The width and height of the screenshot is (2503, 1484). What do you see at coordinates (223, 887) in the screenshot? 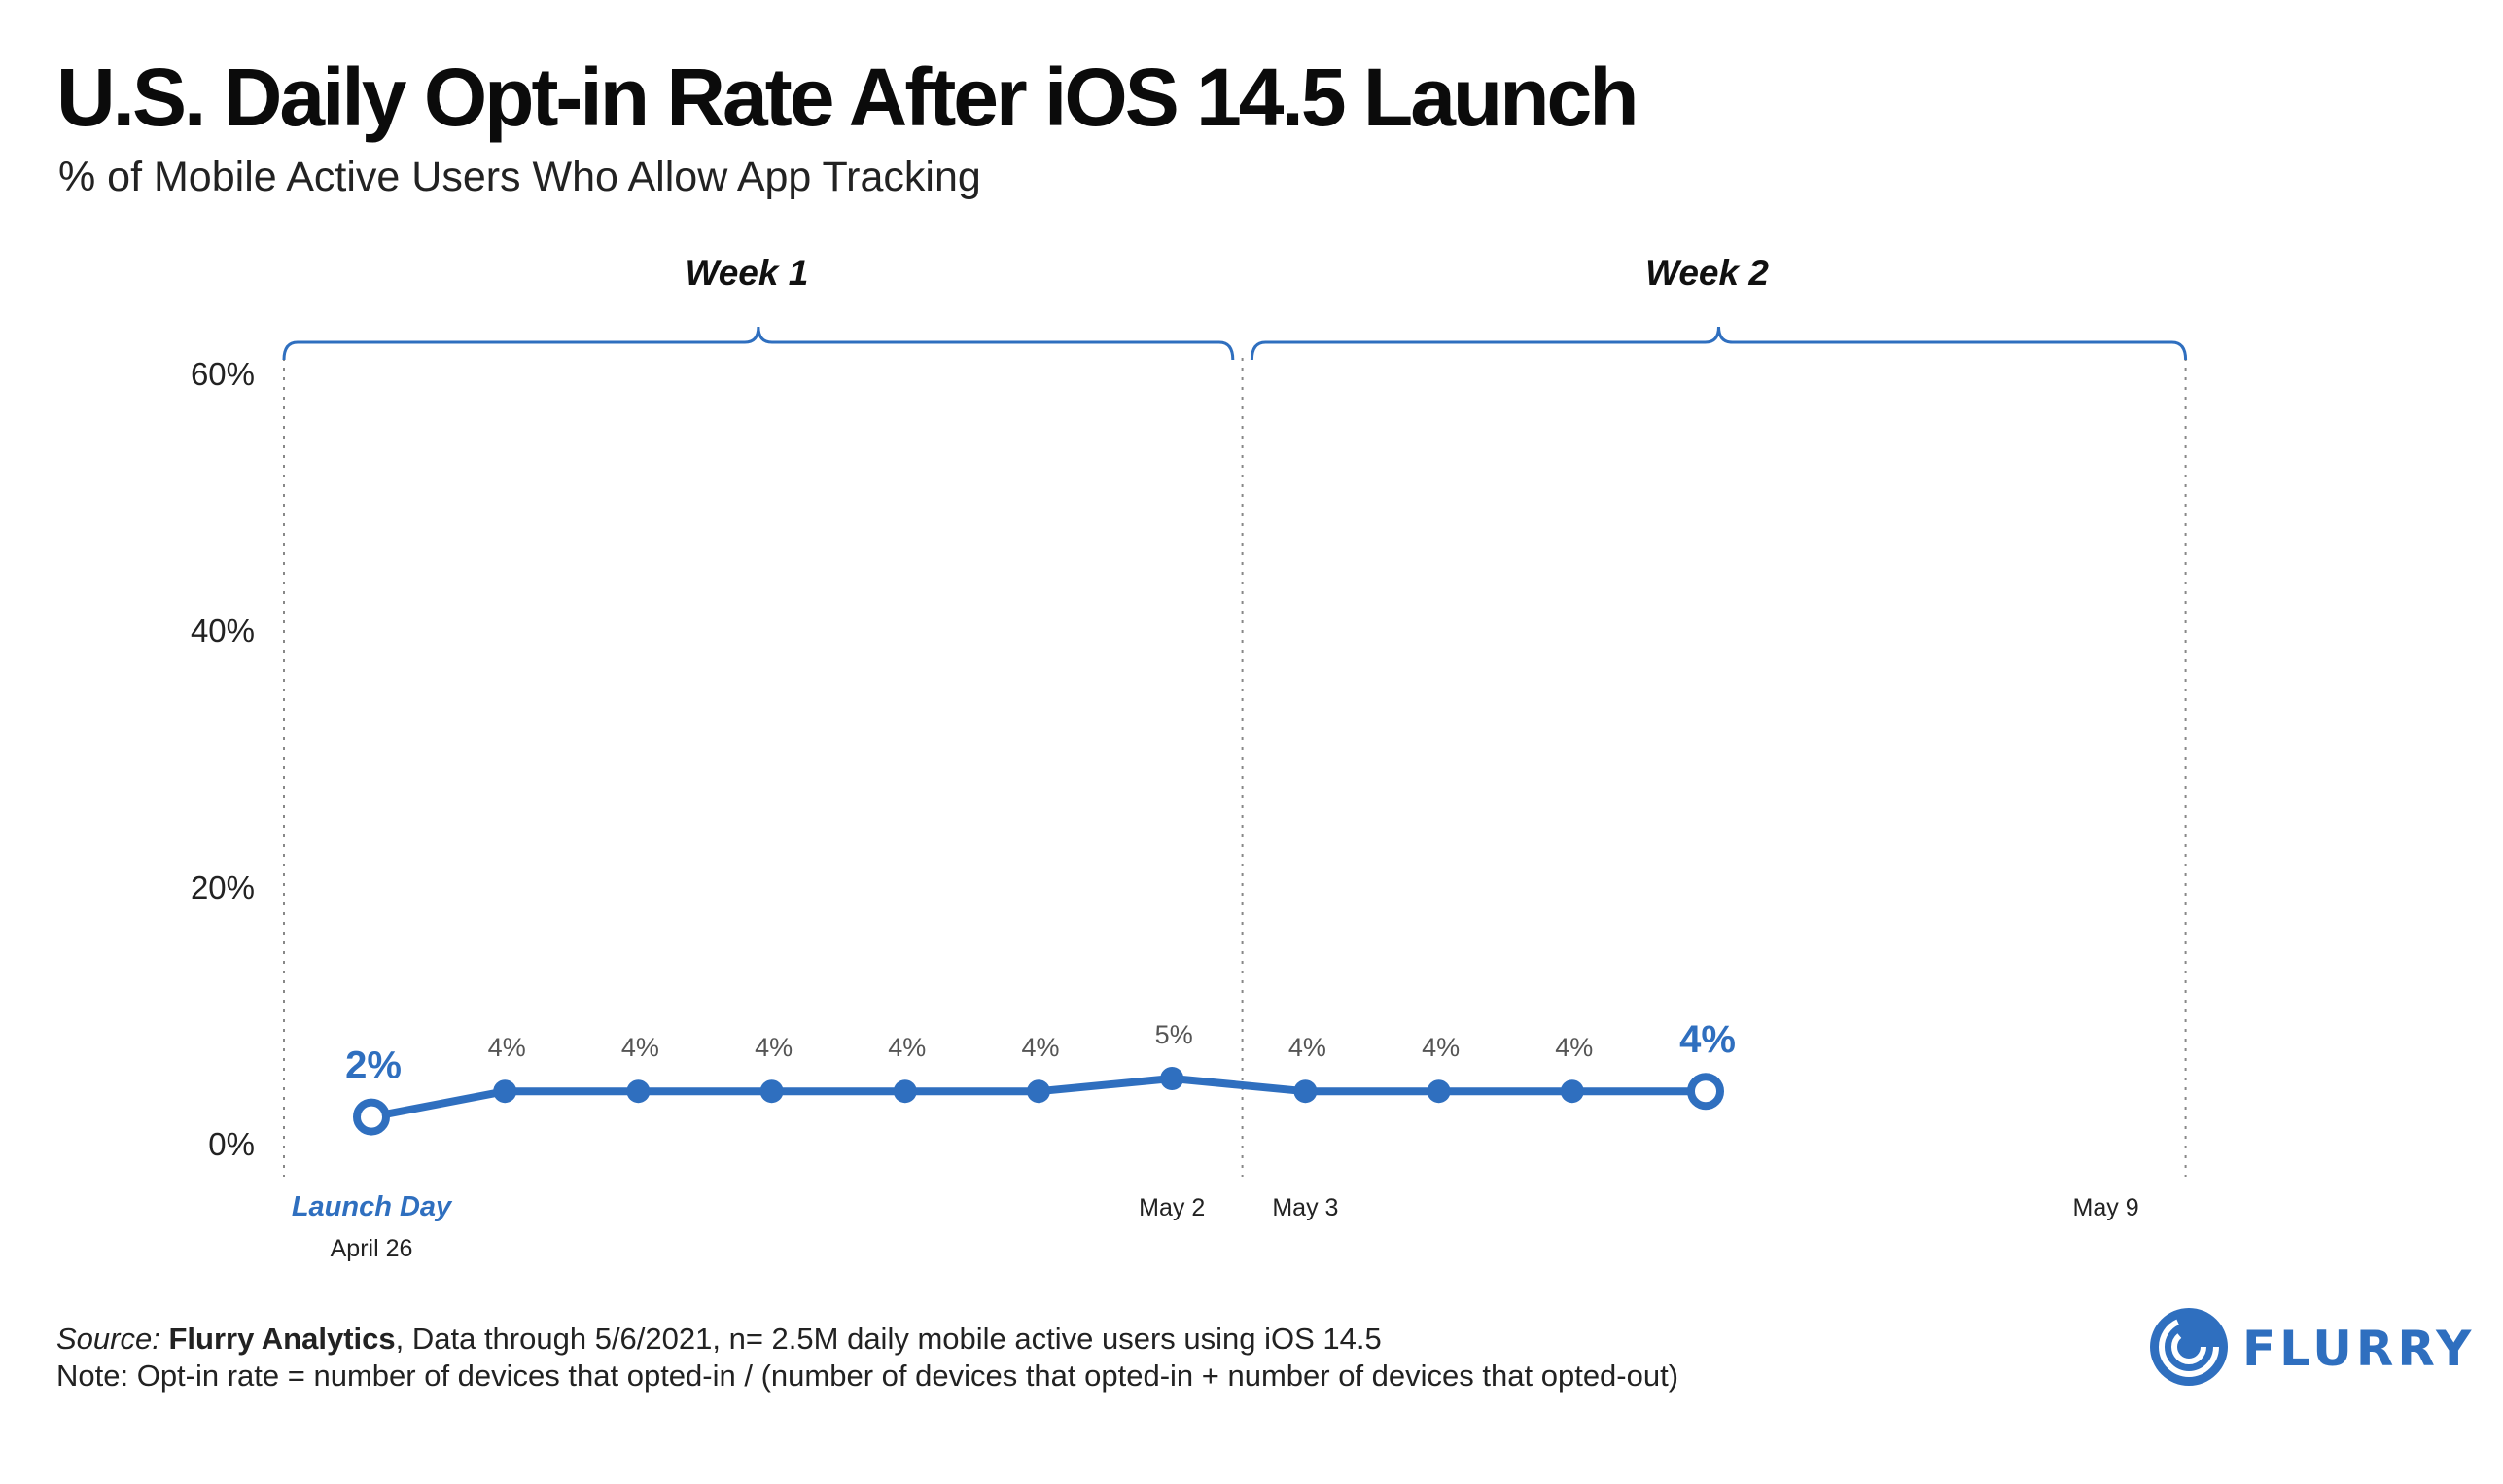
I see `y-tick-label: 20%` at bounding box center [223, 887].